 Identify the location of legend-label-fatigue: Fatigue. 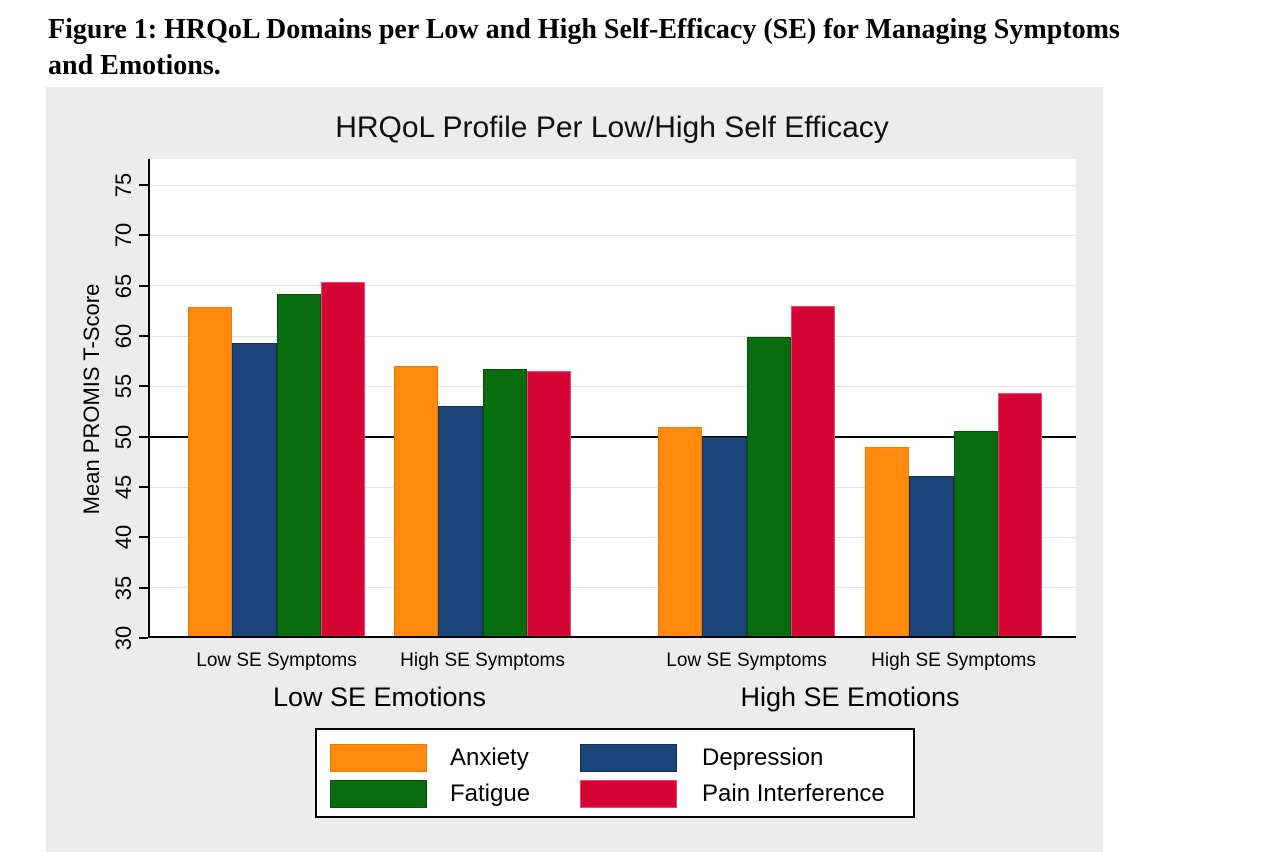
(490, 793).